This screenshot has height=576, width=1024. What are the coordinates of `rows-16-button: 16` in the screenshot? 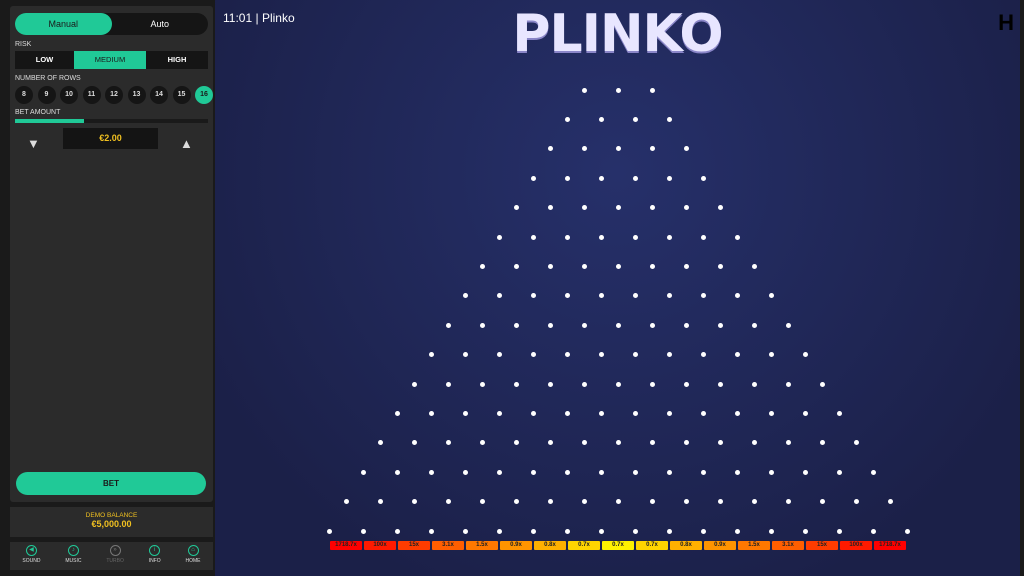 It's located at (204, 95).